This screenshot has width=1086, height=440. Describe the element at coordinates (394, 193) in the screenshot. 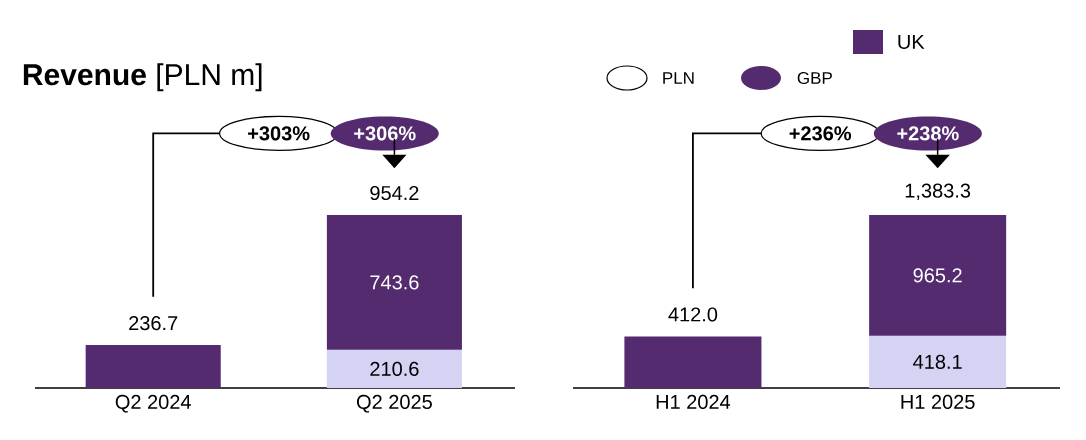

I see `total-label: 954.2` at that location.